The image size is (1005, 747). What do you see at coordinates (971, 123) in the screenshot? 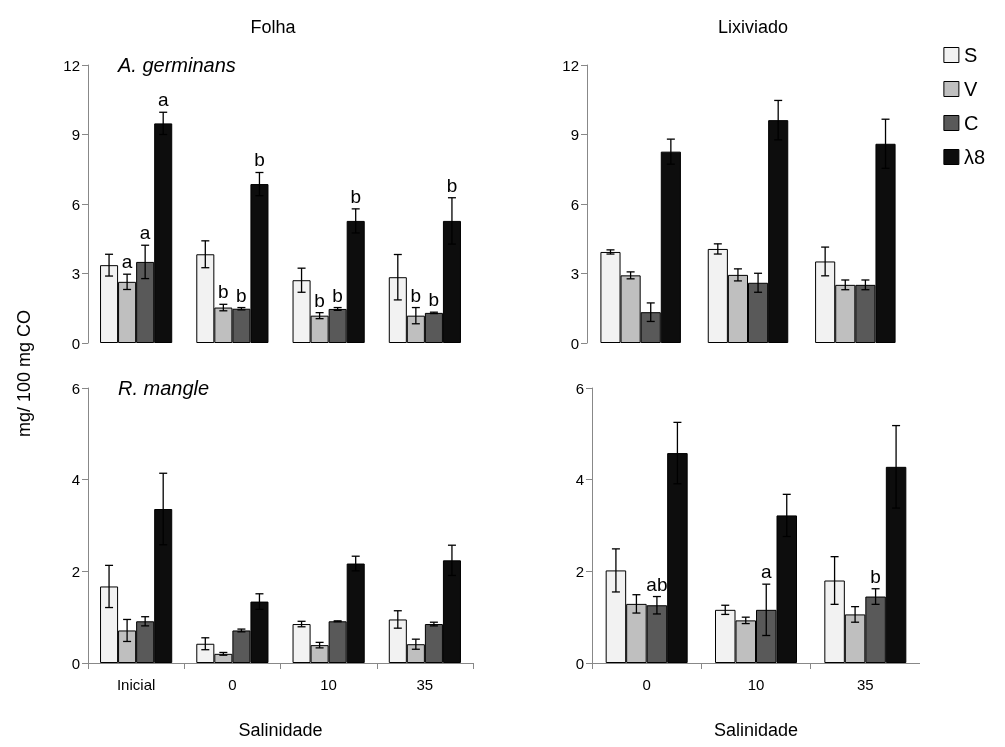
I see `legend-label: C` at bounding box center [971, 123].